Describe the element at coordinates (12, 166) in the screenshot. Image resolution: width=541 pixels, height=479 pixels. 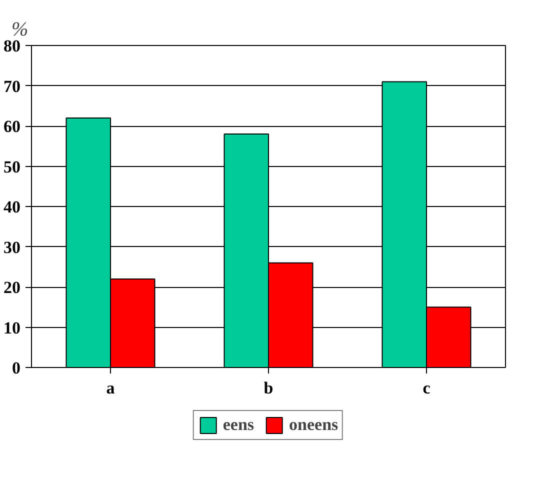
I see `y-tick-label: 50` at that location.